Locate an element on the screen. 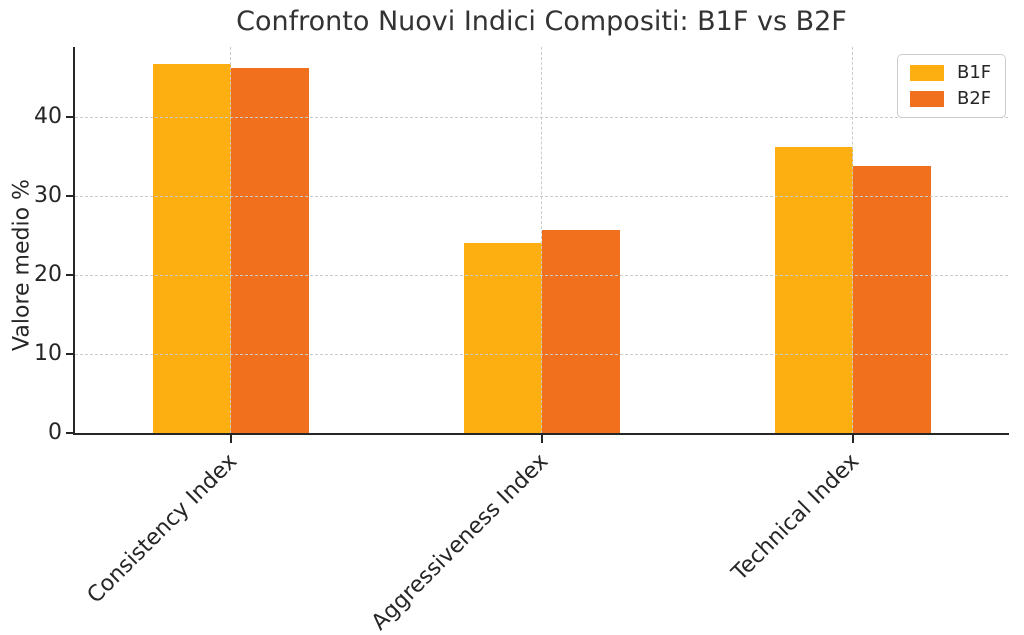 The image size is (1024, 635). legend-label: B2F is located at coordinates (974, 98).